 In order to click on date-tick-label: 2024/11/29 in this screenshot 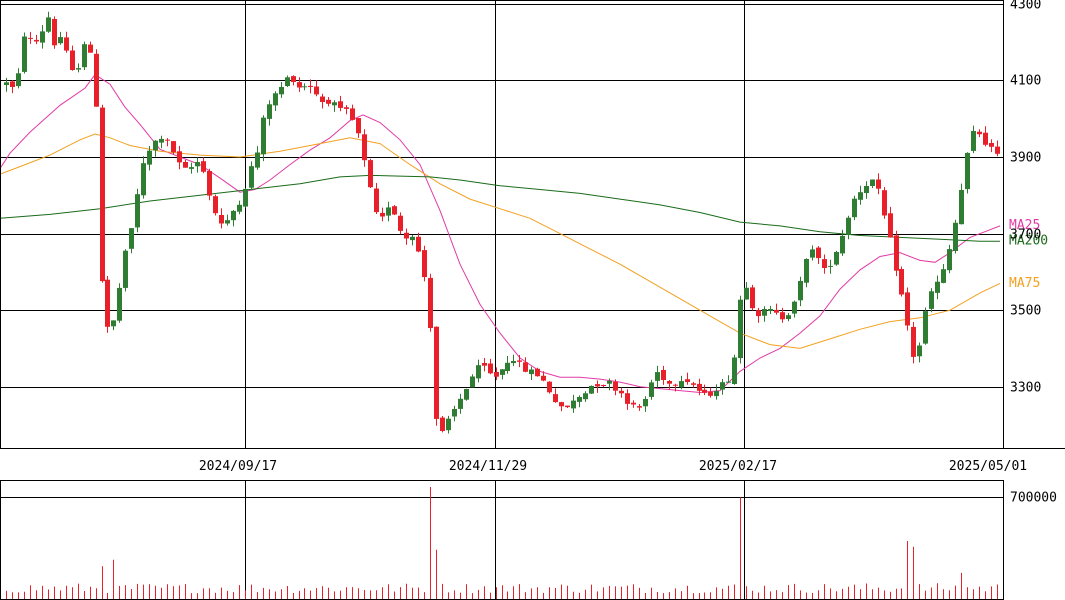, I will do `click(488, 466)`.